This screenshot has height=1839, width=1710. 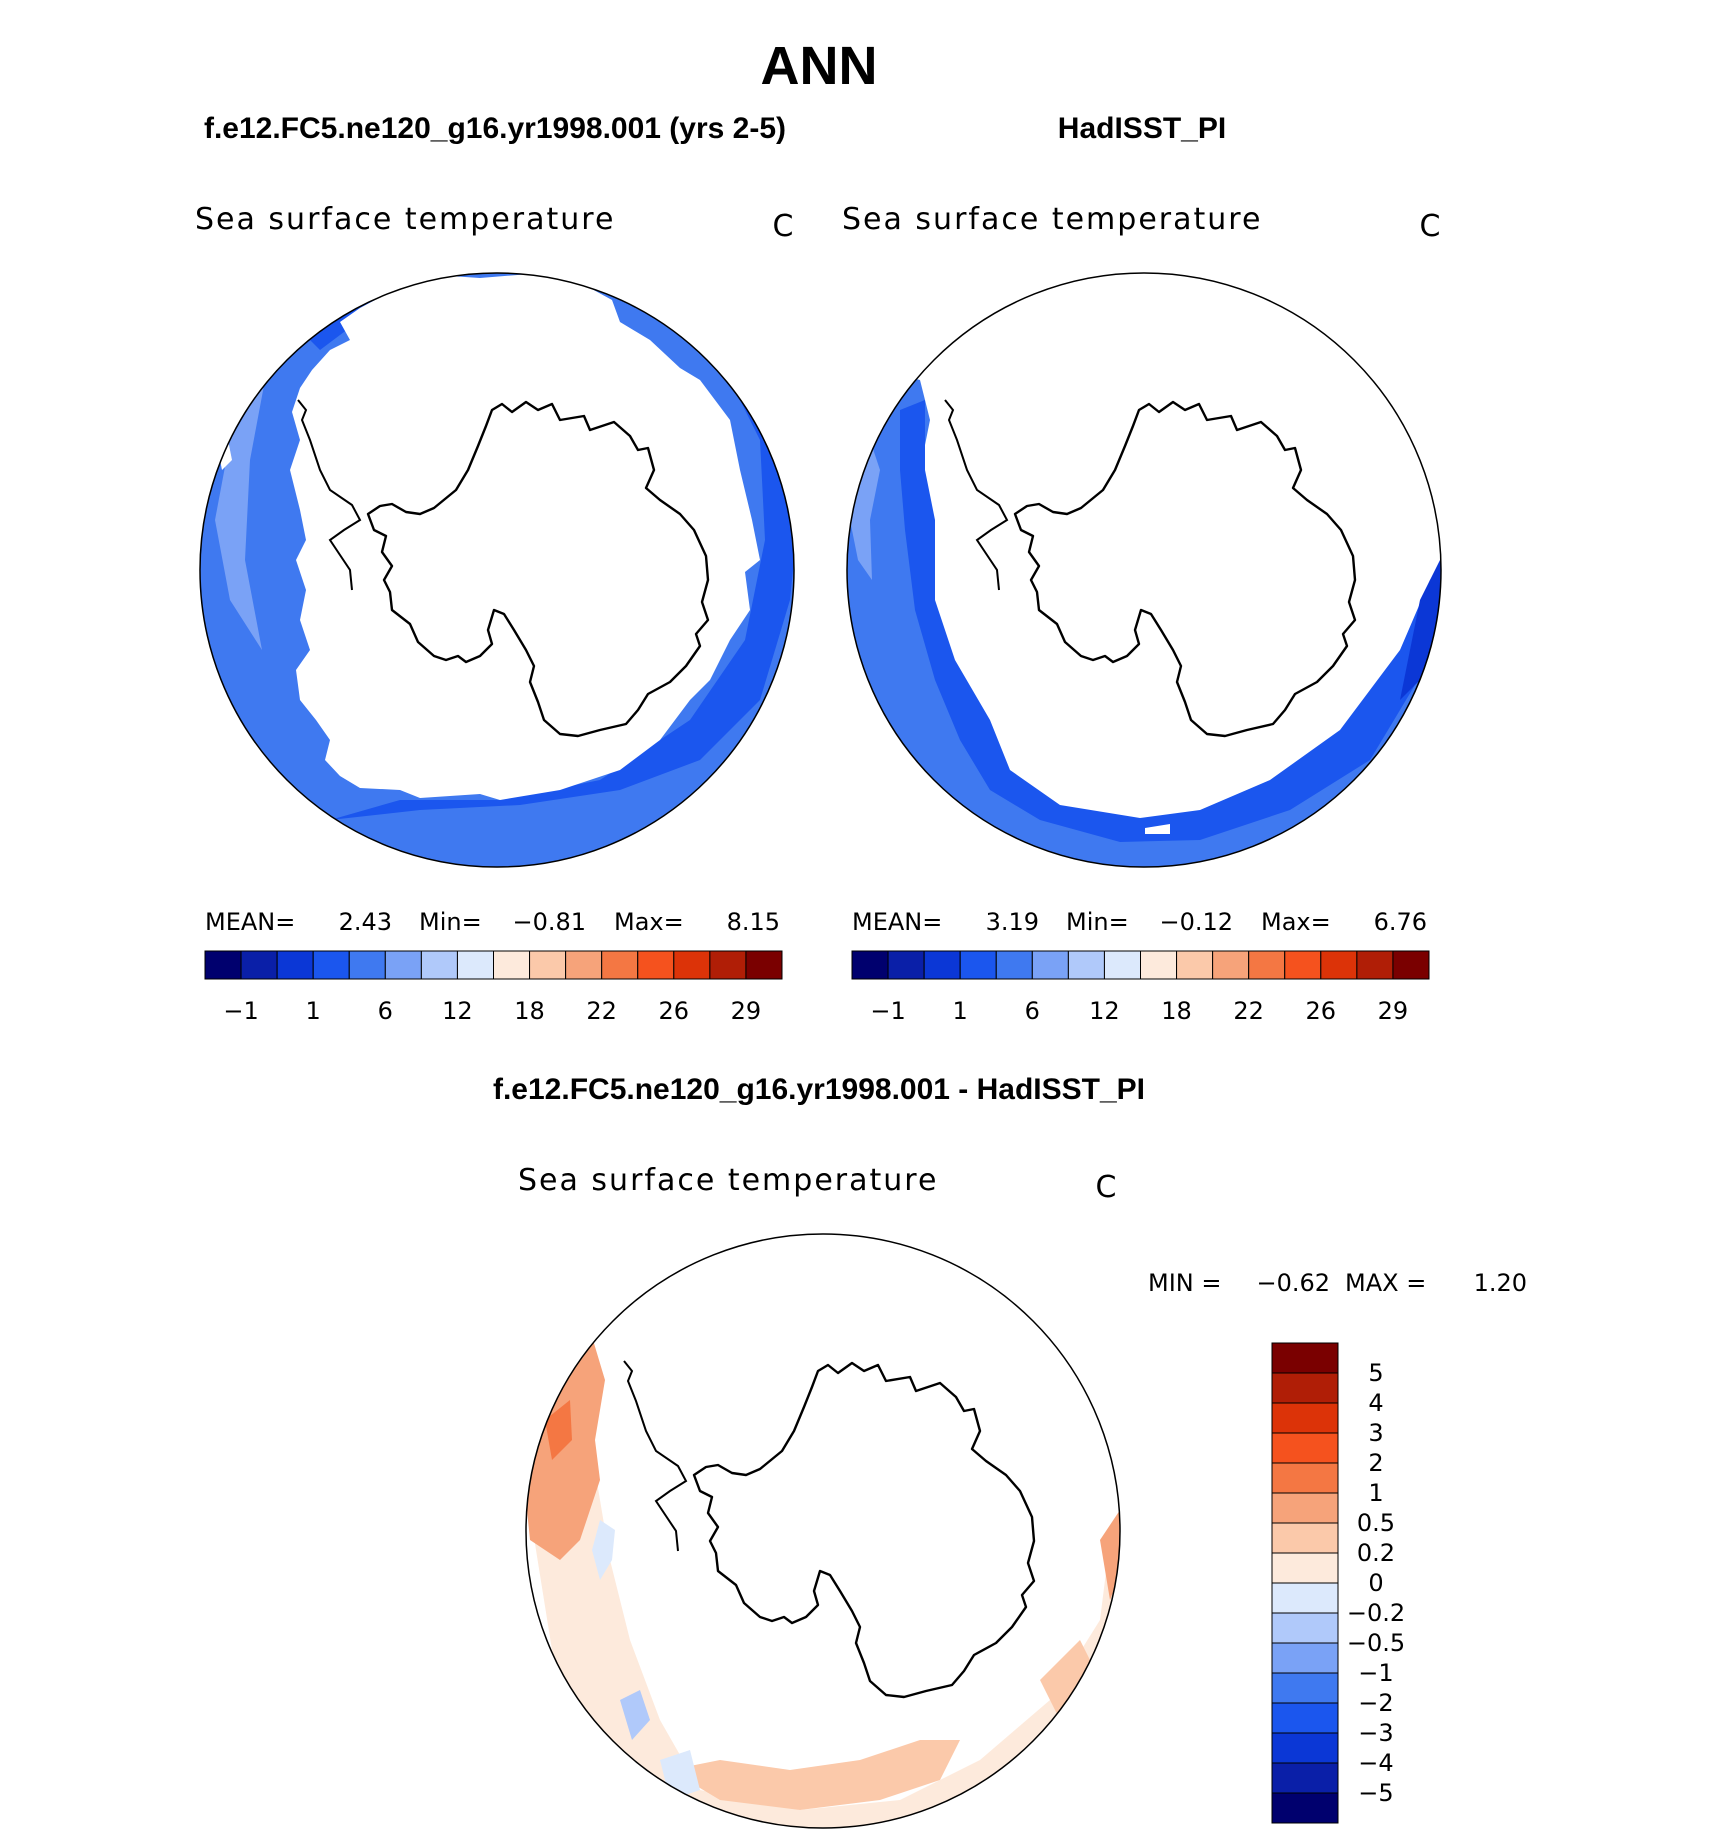 I want to click on panel2-variable-label: Sea surface temperature, so click(x=1052, y=219).